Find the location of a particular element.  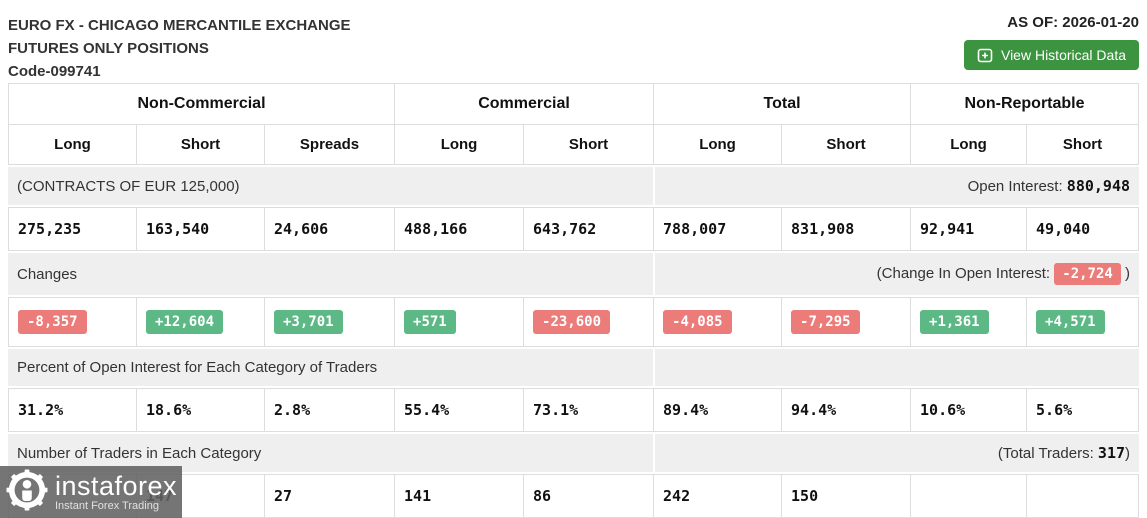

col-noncomm-spreads: Spreads is located at coordinates (329, 145).